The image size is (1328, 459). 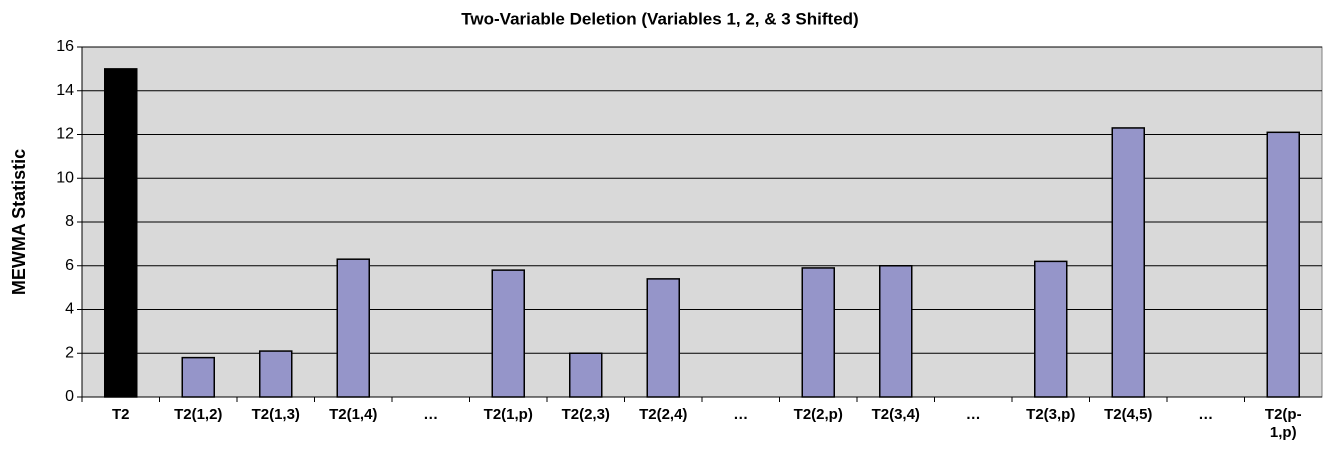 What do you see at coordinates (663, 414) in the screenshot?
I see `x-tick-label: T2(2,4)` at bounding box center [663, 414].